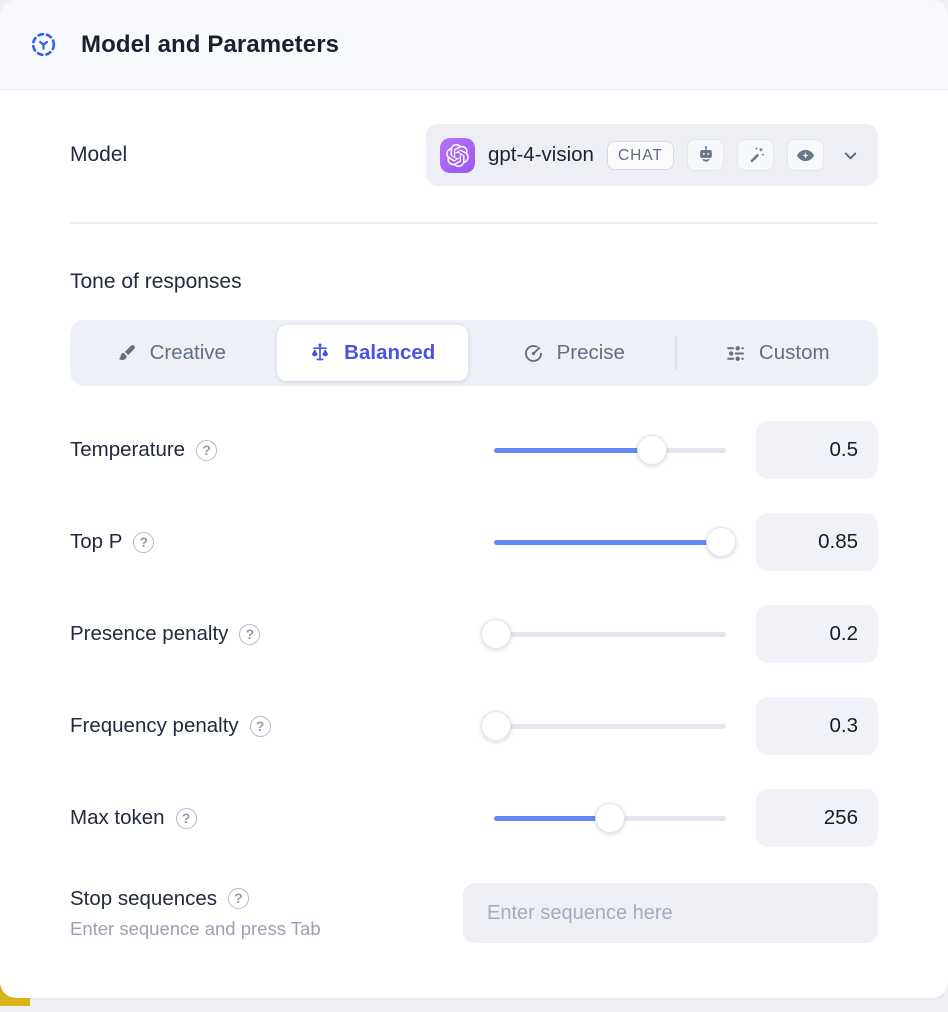 This screenshot has height=1012, width=948. What do you see at coordinates (126, 353) in the screenshot?
I see `paintbrush-icon` at bounding box center [126, 353].